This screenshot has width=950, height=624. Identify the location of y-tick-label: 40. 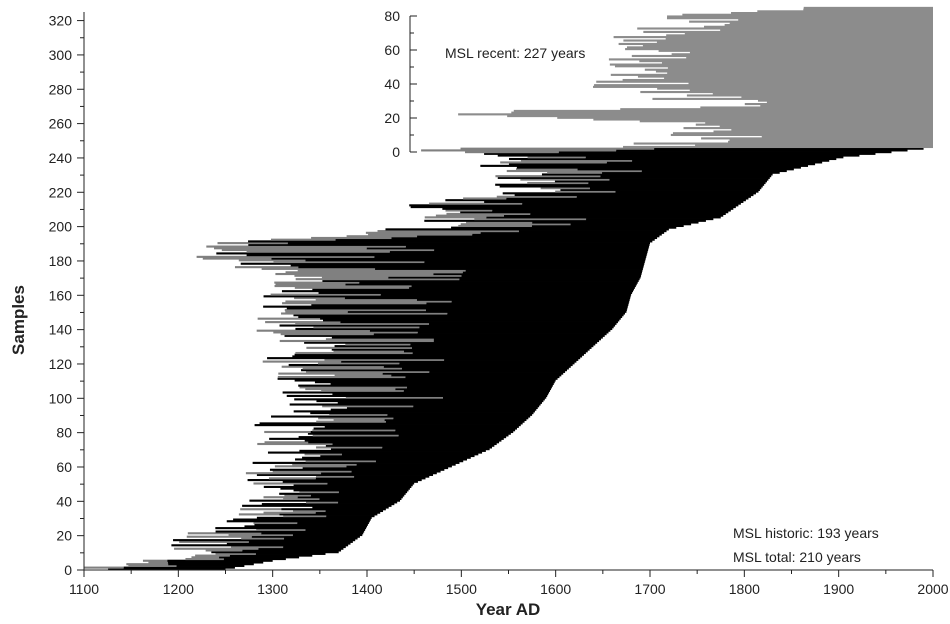
(64, 501).